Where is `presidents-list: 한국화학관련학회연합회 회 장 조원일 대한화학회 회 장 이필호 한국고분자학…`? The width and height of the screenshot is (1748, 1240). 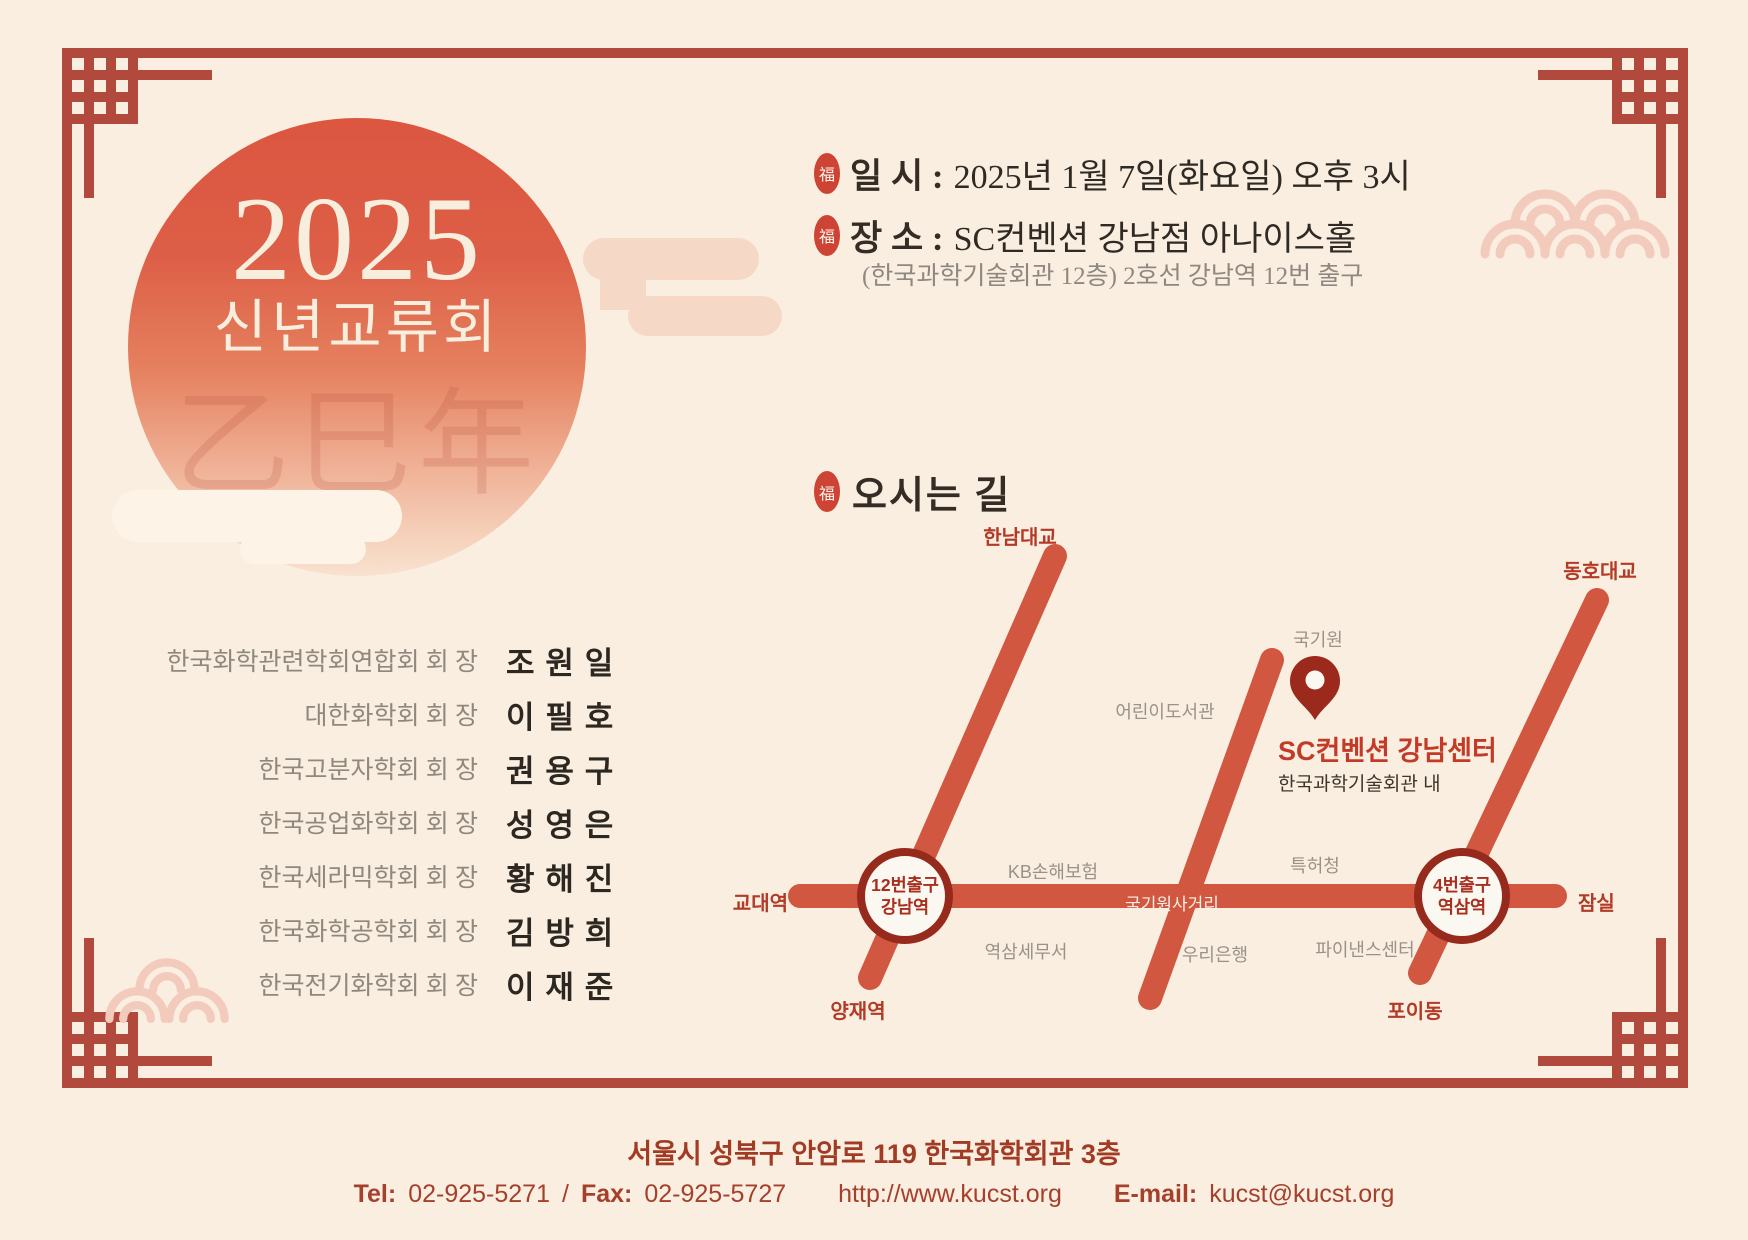 presidents-list: 한국화학관련학회연합회 회 장 조원일 대한화학회 회 장 이필호 한국고분자학… is located at coordinates (382, 822).